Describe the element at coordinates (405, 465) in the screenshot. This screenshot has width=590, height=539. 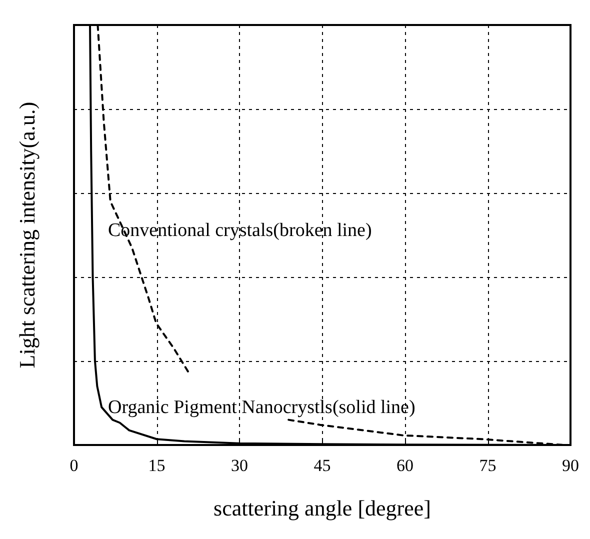
I see `x-tick-label: 60` at that location.